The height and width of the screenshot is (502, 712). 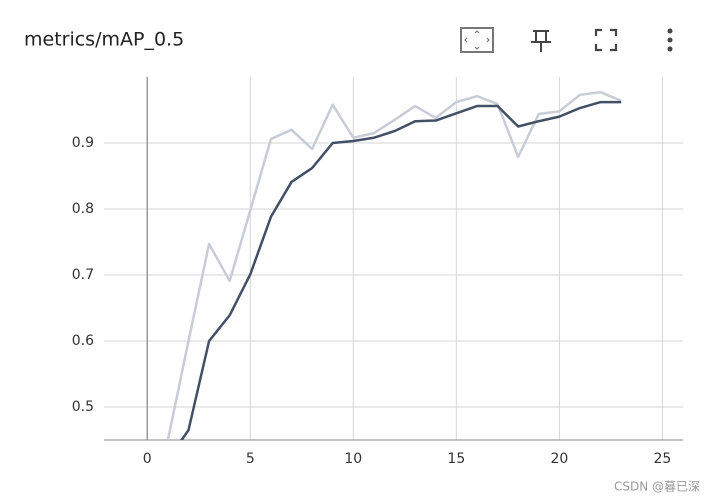 What do you see at coordinates (456, 459) in the screenshot?
I see `x-tick-label: 15` at bounding box center [456, 459].